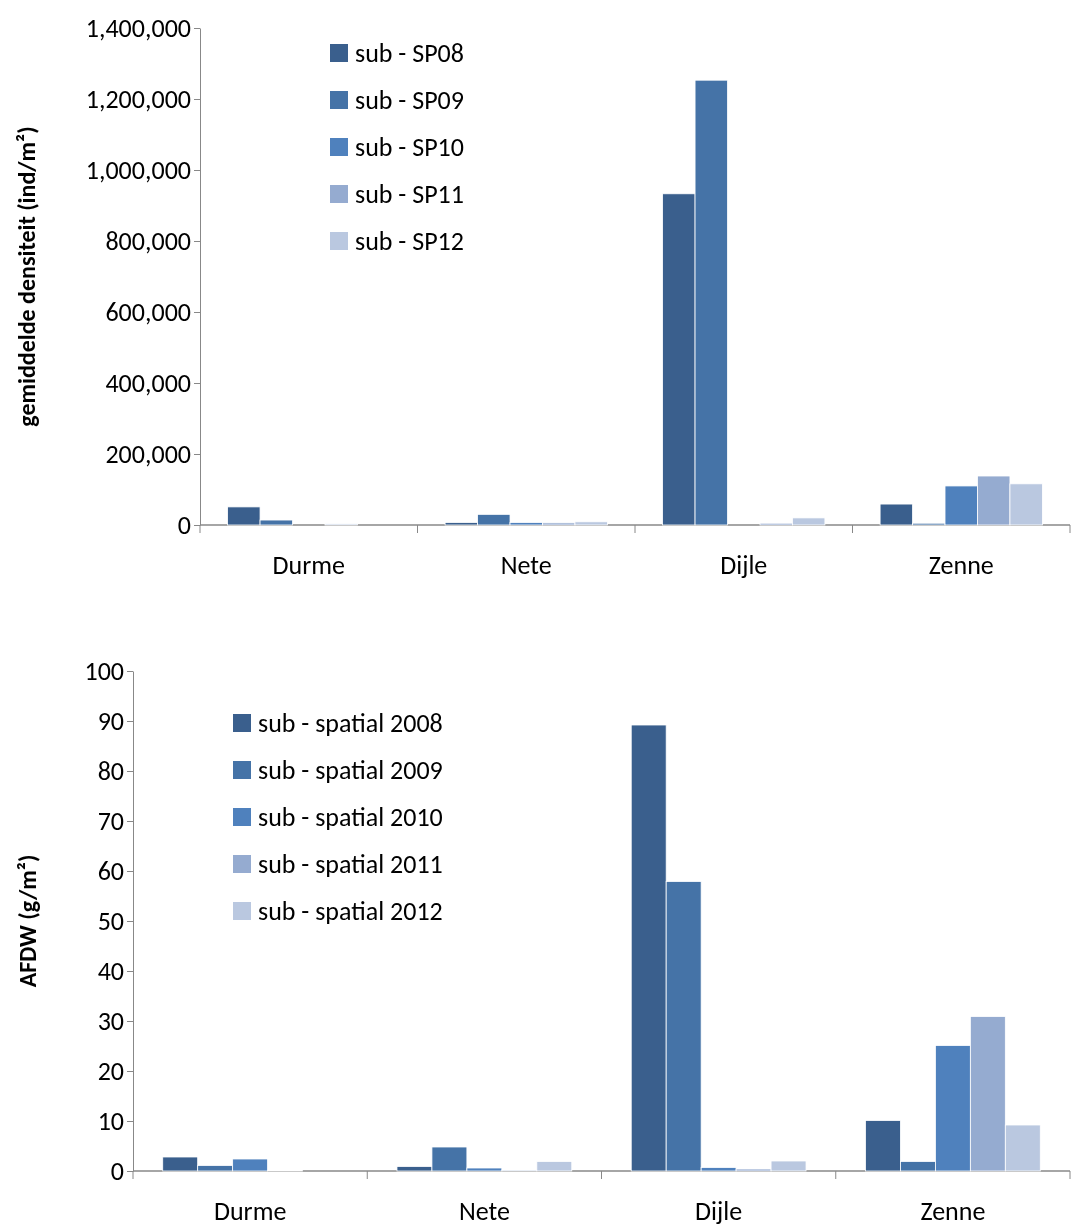 The image size is (1078, 1224). What do you see at coordinates (27, 921) in the screenshot?
I see `y-axis-title: AFDW (g/m²)` at bounding box center [27, 921].